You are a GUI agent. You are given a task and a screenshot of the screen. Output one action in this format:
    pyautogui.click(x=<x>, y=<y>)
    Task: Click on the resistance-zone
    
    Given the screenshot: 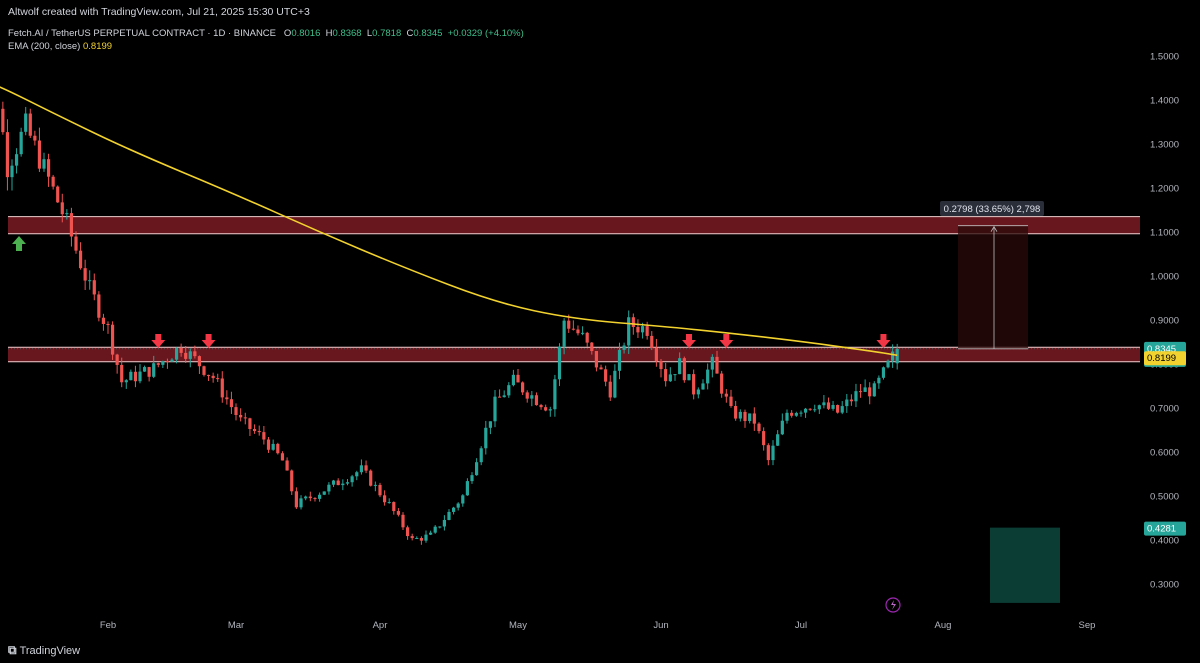 What is the action you would take?
    pyautogui.click(x=574, y=225)
    